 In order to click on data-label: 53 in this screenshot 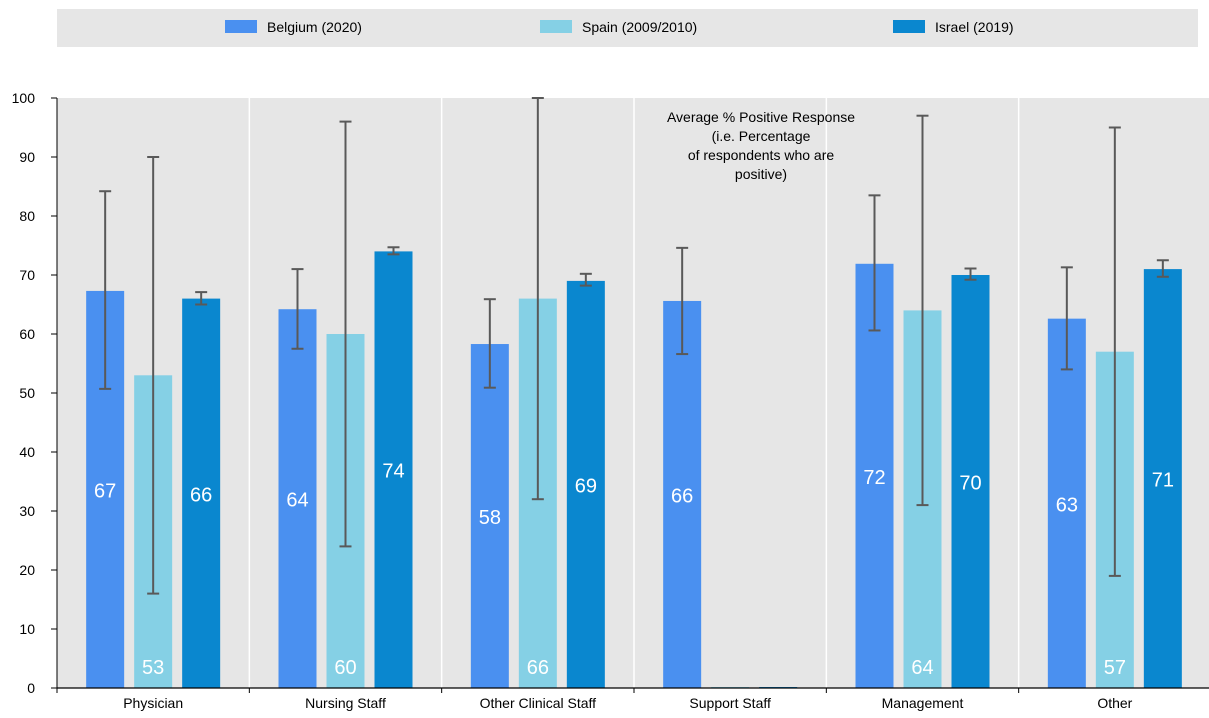, I will do `click(153, 668)`.